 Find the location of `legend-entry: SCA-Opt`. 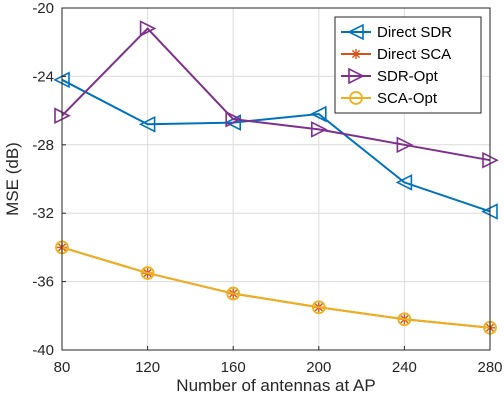

legend-entry: SCA-Opt is located at coordinates (389, 98).